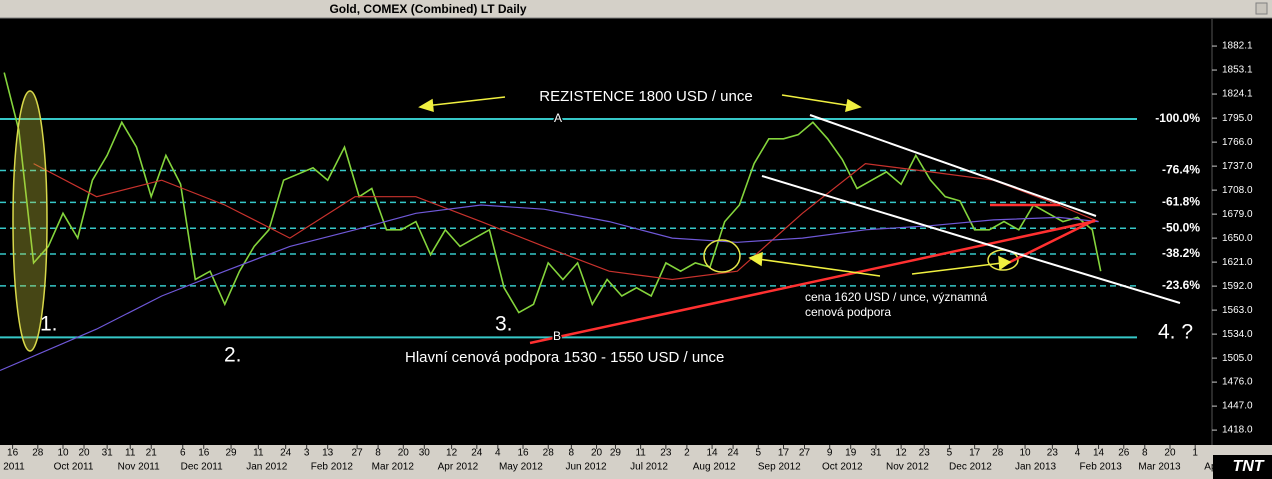 The height and width of the screenshot is (479, 1272). I want to click on month-label: Jul 2012, so click(649, 467).